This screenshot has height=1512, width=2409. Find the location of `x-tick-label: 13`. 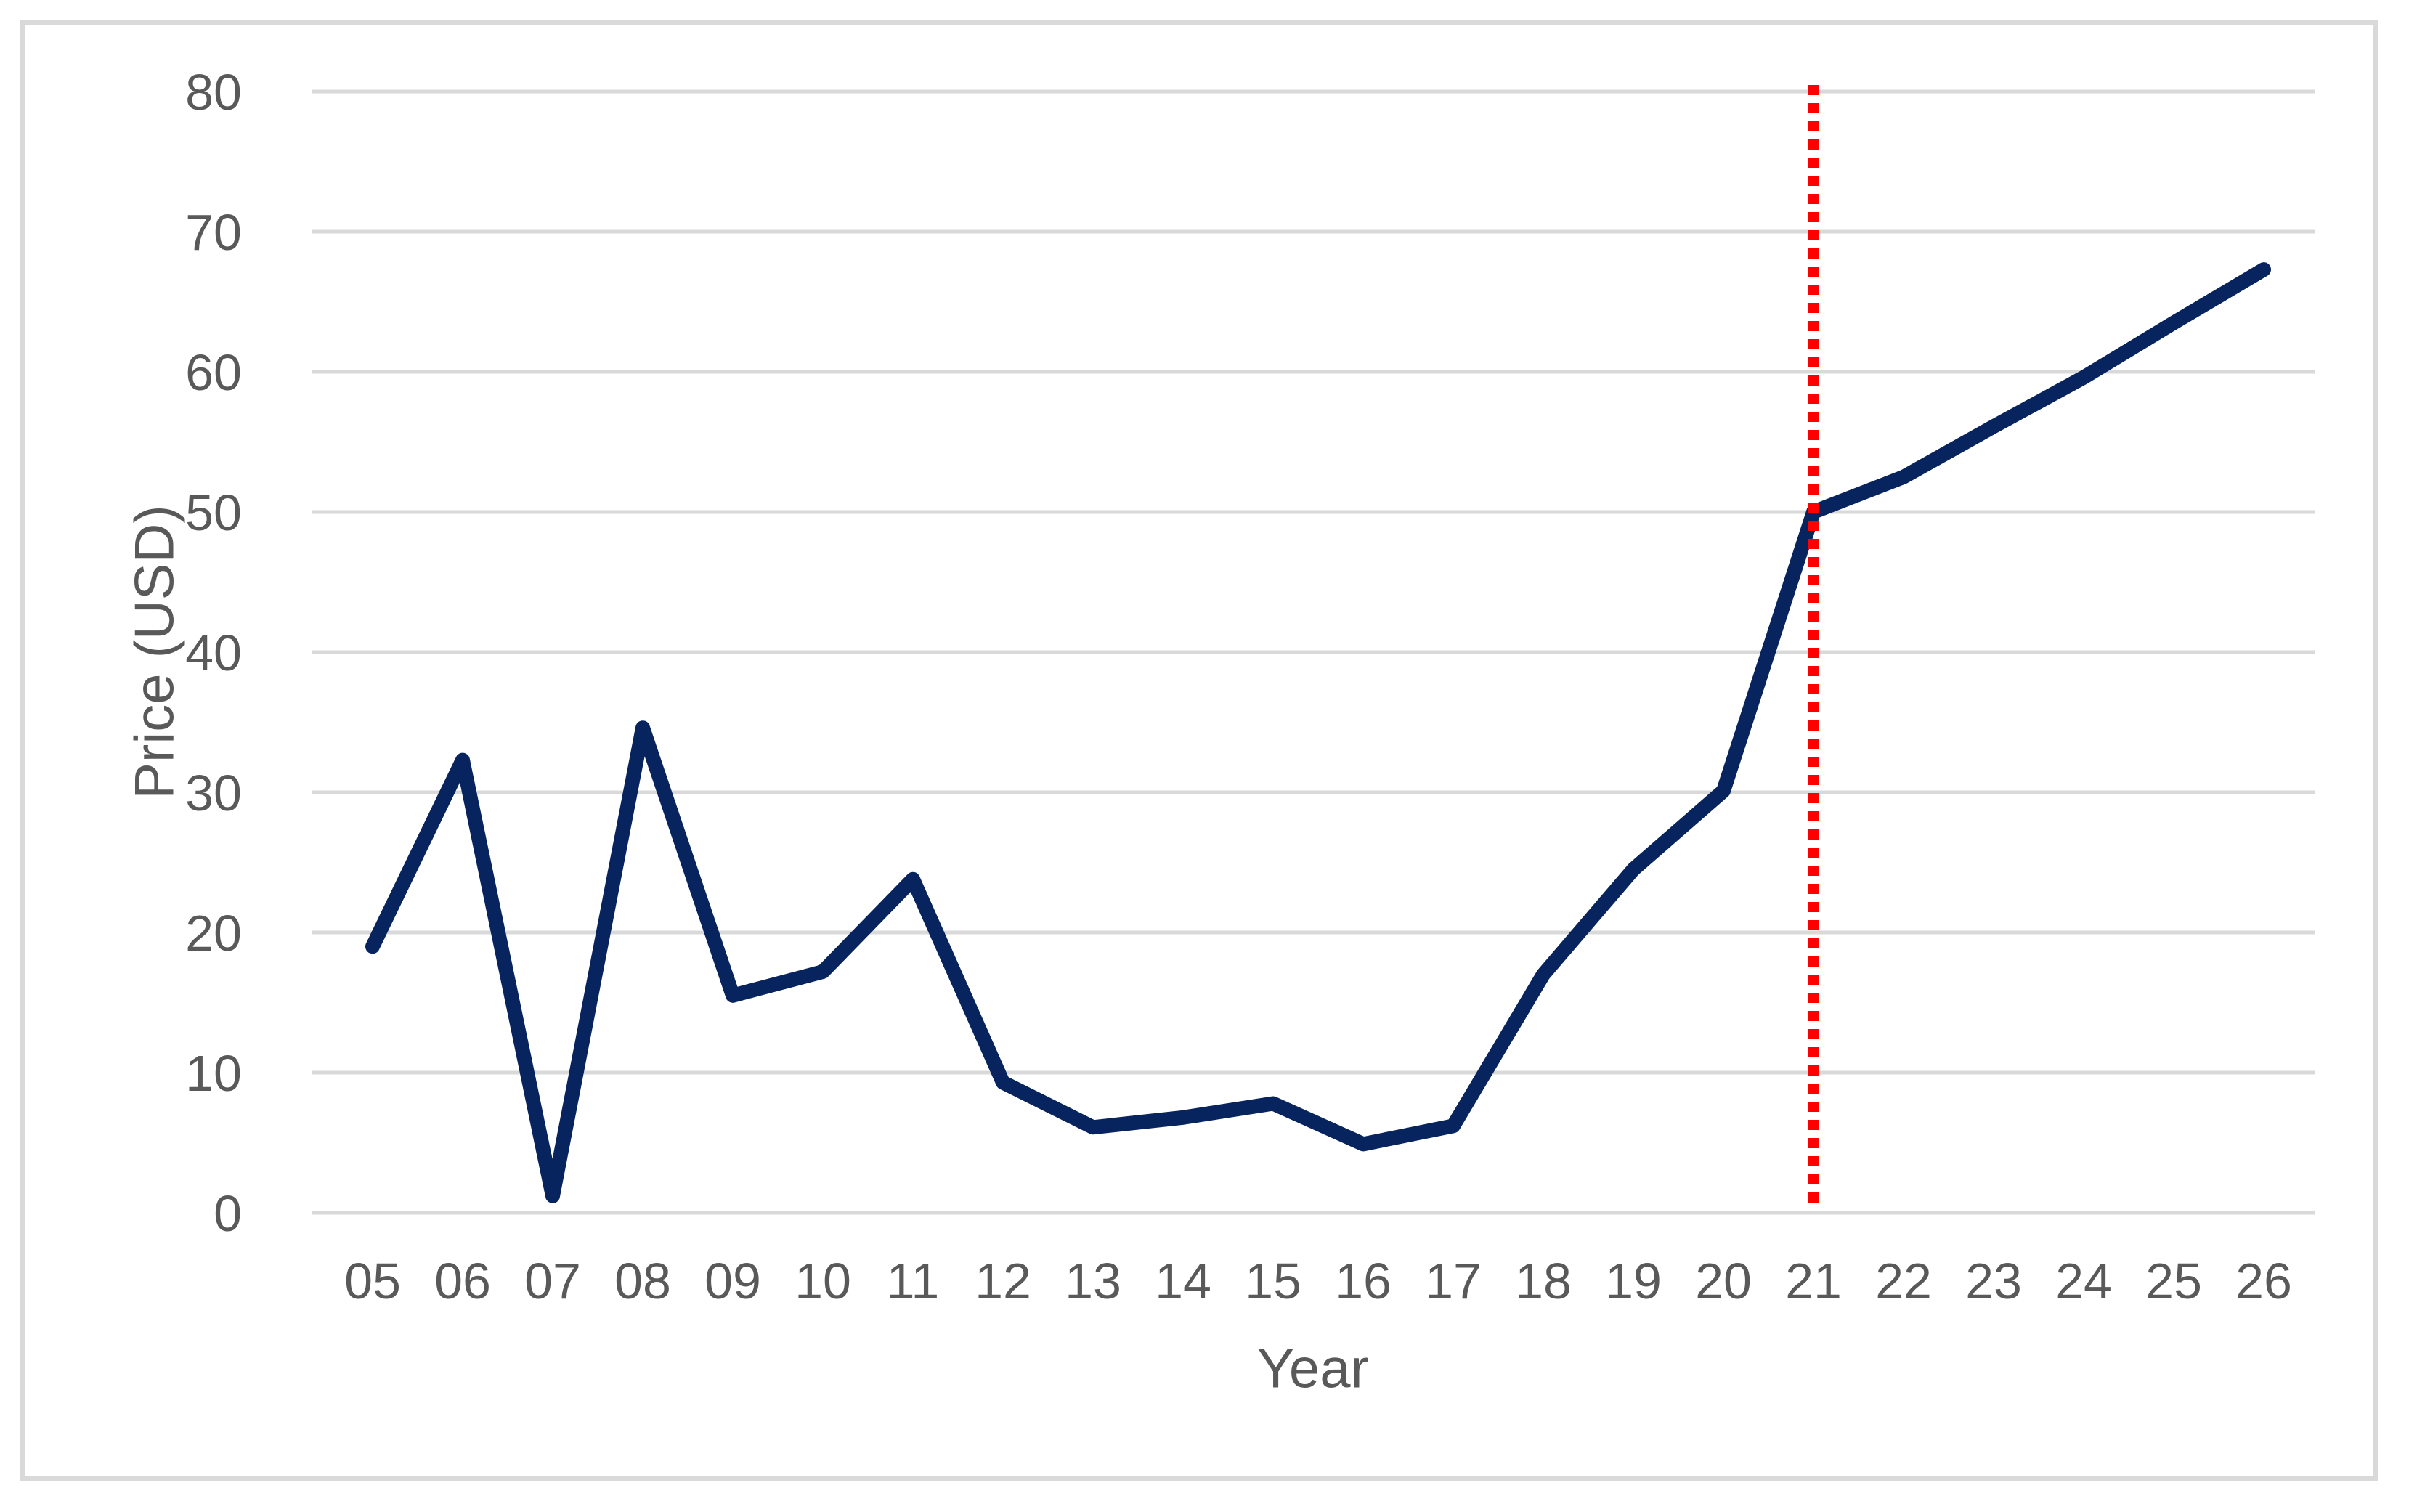

x-tick-label: 13 is located at coordinates (1093, 1281).